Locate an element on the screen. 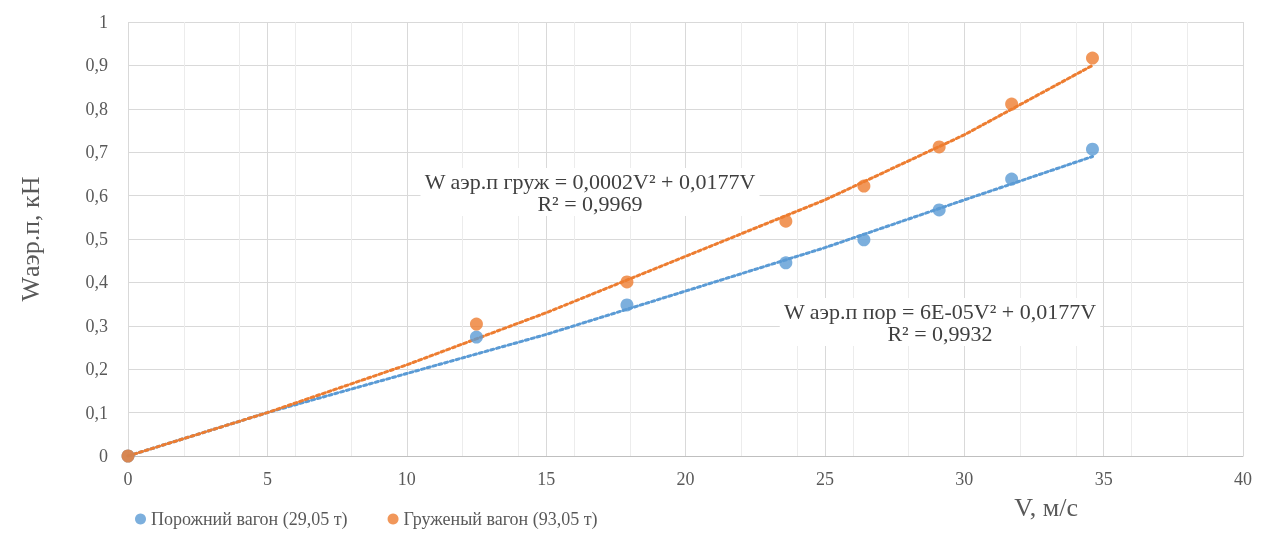  x-tick-label: 5 is located at coordinates (267, 479).